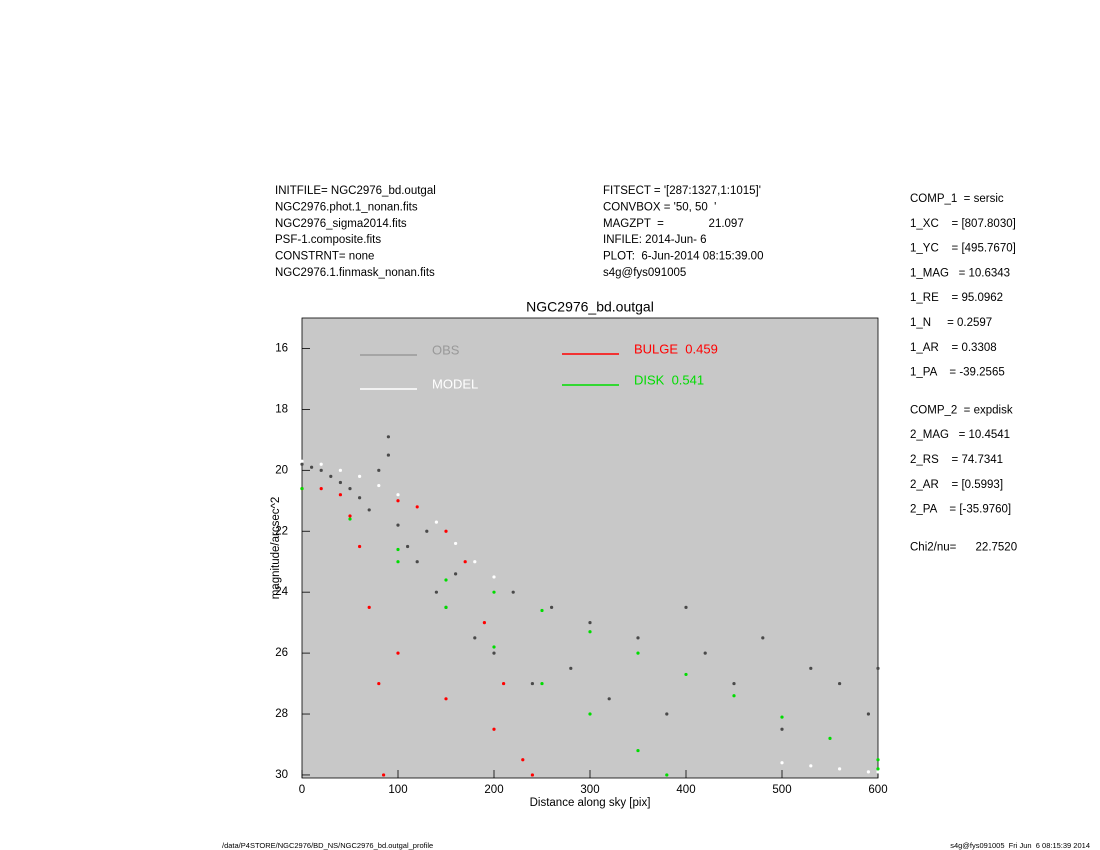  What do you see at coordinates (956, 460) in the screenshot?
I see `fit-parameter: 2_RS = 74.7341` at bounding box center [956, 460].